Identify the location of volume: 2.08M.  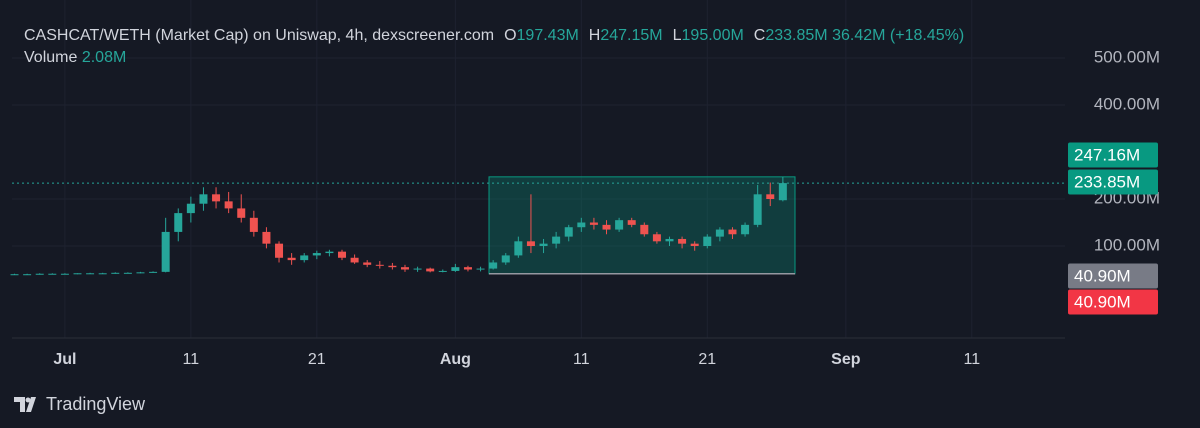
(104, 57).